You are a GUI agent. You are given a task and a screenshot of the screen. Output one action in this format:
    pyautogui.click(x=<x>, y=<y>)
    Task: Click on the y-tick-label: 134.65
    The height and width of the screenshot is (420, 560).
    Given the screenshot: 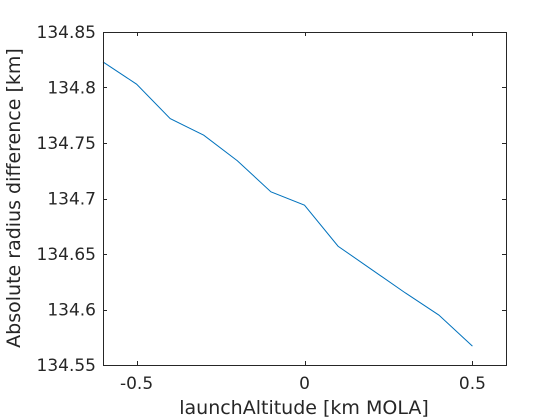 What is the action you would take?
    pyautogui.click(x=66, y=255)
    